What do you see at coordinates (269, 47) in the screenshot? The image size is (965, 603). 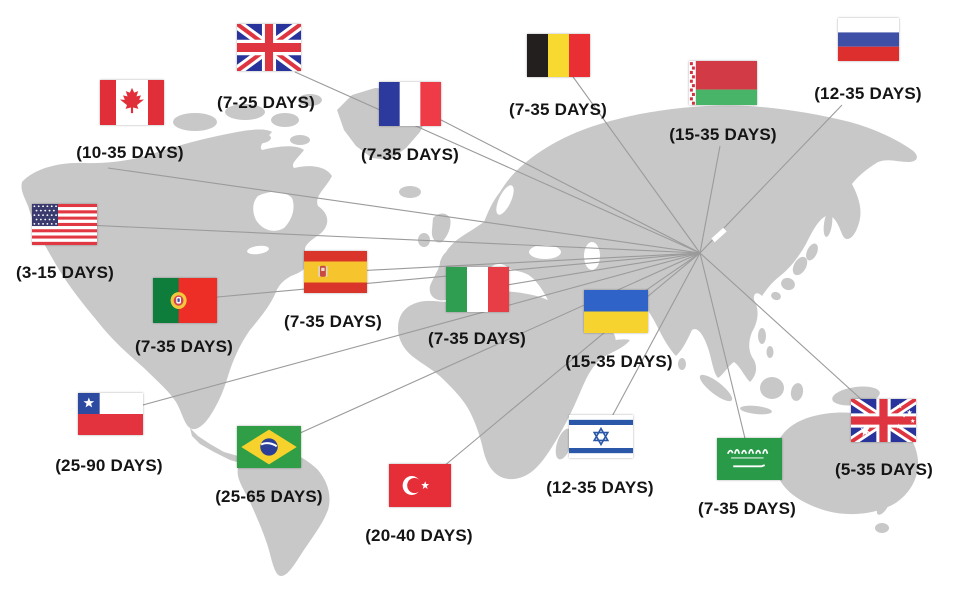 I see `flag-uk` at bounding box center [269, 47].